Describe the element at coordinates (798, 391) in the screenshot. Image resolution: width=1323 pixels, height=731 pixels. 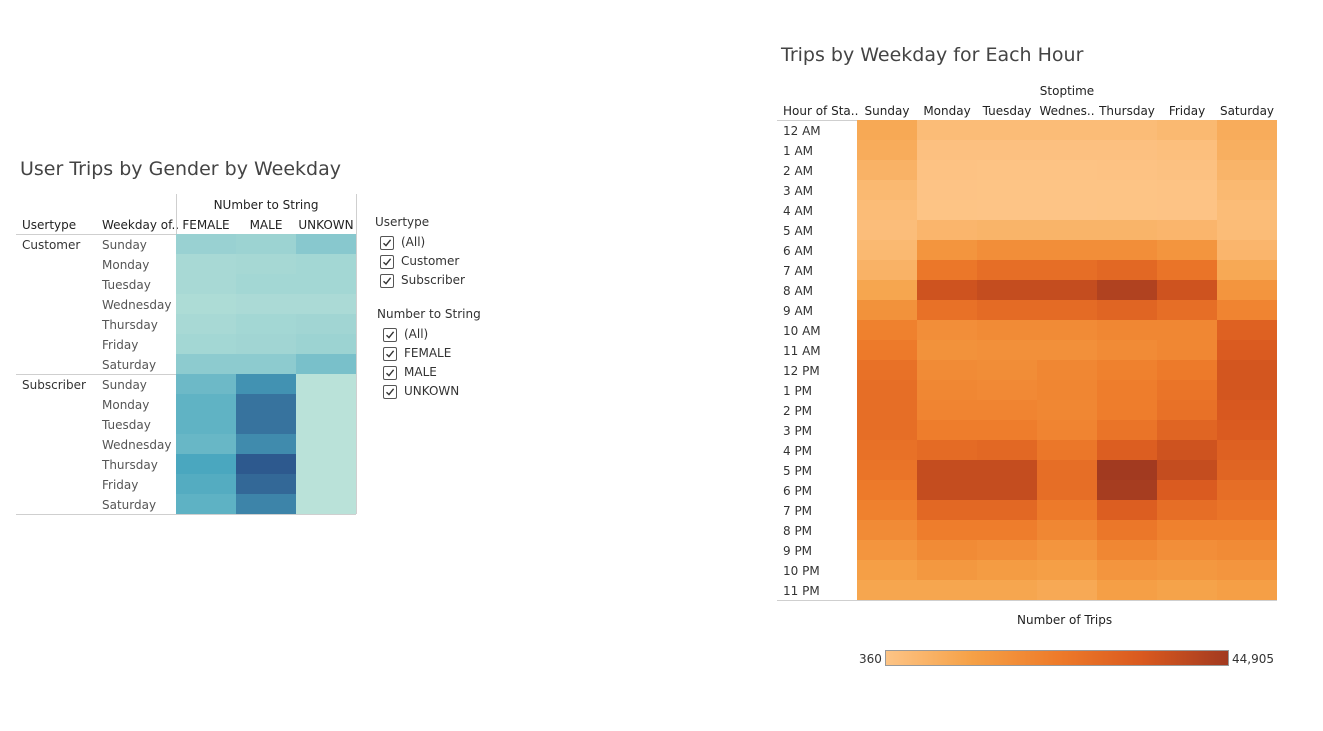
I see `right-hour-label: 1 PM` at that location.